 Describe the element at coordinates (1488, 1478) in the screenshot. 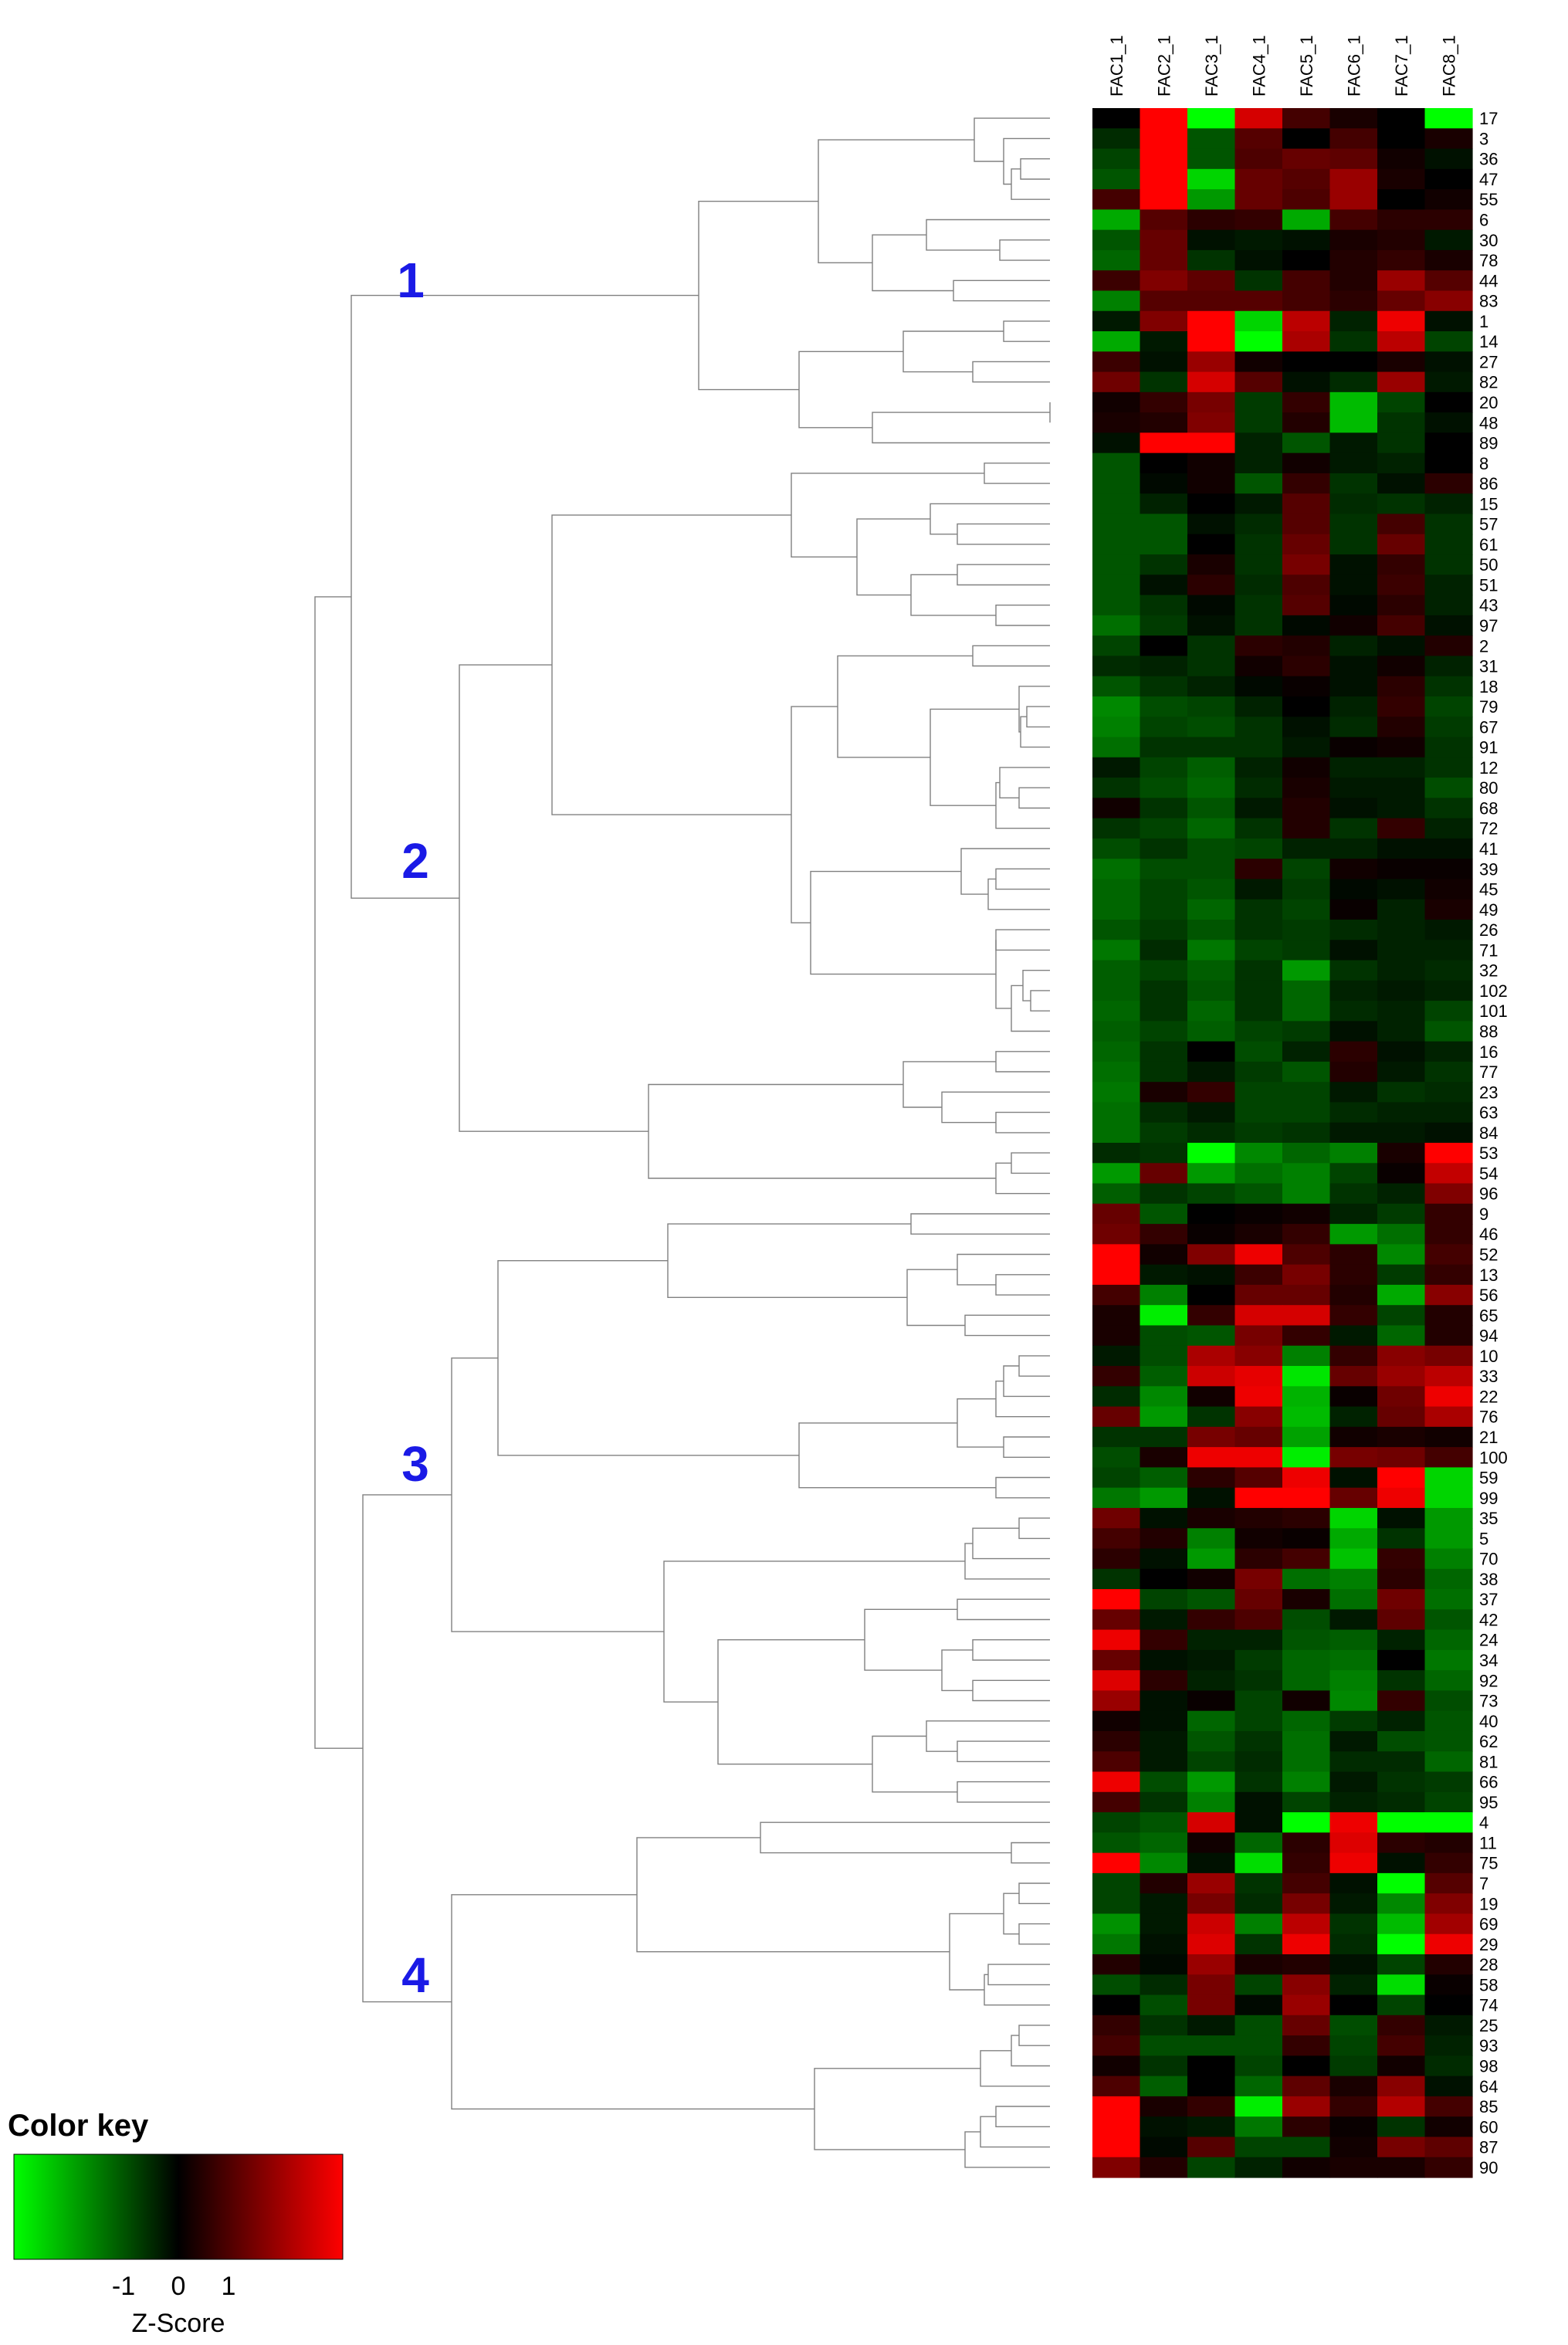

I see `row-label: 59` at that location.